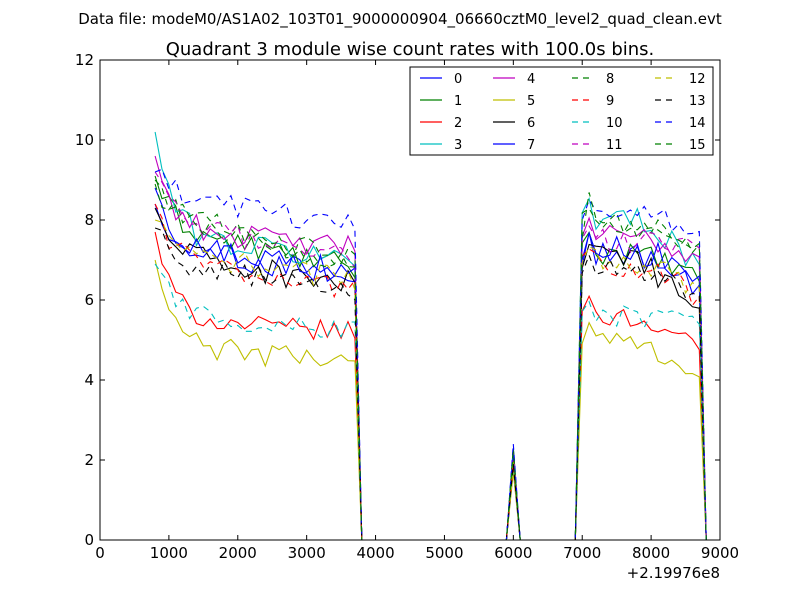 The width and height of the screenshot is (800, 600). I want to click on x-tick-label: 1000, so click(169, 553).